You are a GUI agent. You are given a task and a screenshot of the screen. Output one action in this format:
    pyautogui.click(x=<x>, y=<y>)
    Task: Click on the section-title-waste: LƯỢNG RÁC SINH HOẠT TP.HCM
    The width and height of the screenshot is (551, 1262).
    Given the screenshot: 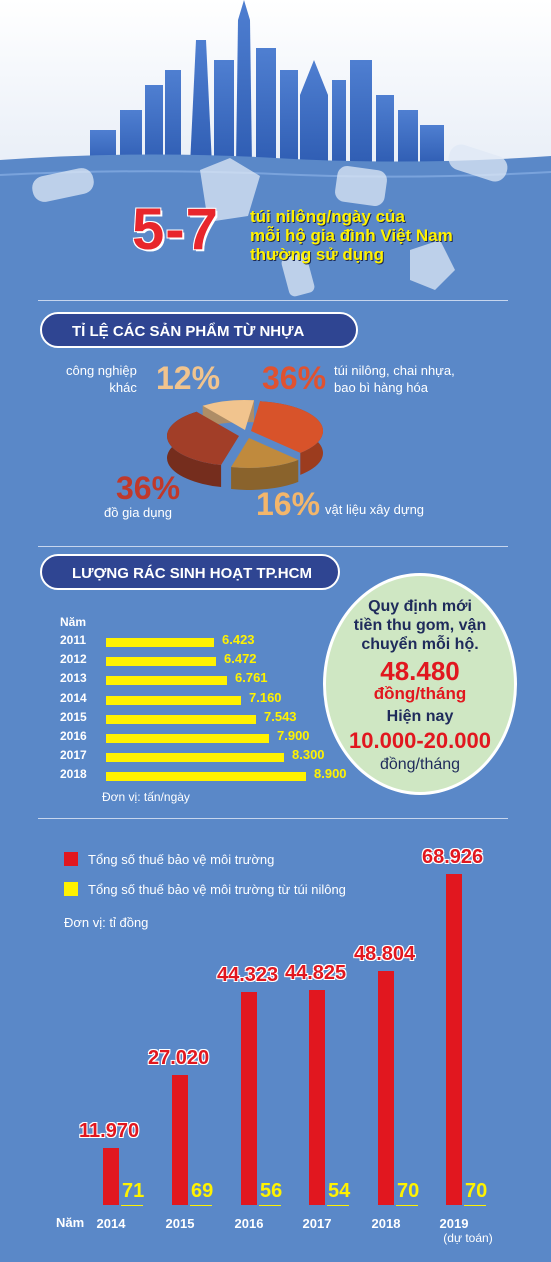 What is the action you would take?
    pyautogui.click(x=190, y=572)
    